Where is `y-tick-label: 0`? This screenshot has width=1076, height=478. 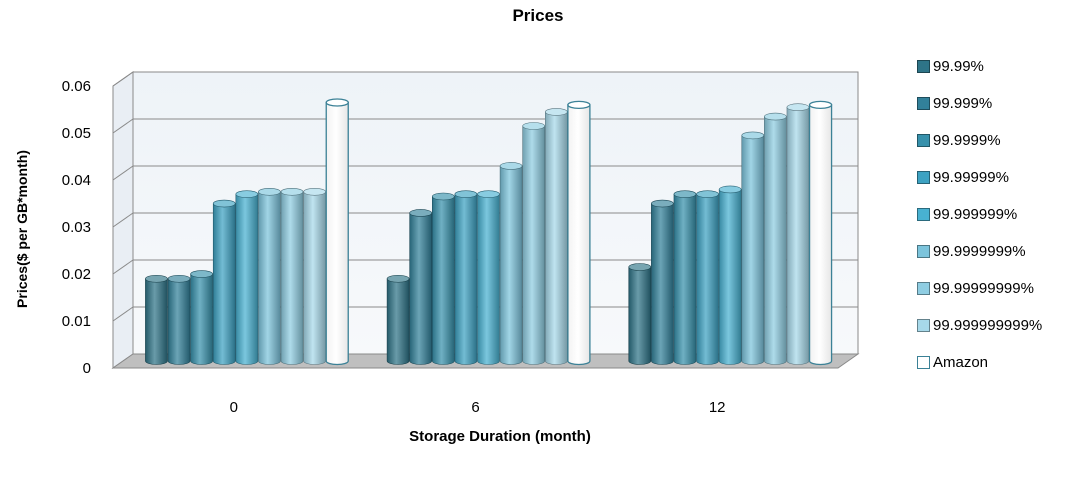
y-tick-label: 0 is located at coordinates (87, 368).